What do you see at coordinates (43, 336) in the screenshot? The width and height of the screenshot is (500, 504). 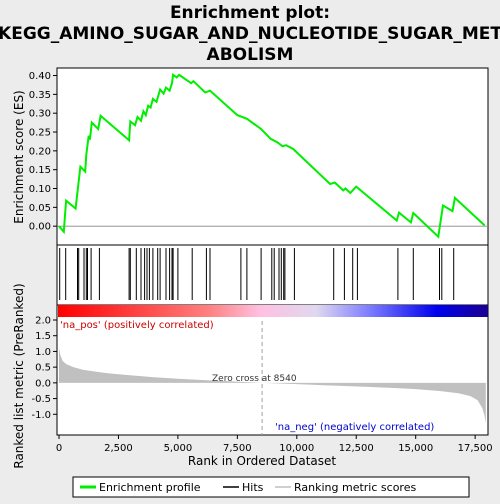 I see `metric-tick-label: 1.5` at bounding box center [43, 336].